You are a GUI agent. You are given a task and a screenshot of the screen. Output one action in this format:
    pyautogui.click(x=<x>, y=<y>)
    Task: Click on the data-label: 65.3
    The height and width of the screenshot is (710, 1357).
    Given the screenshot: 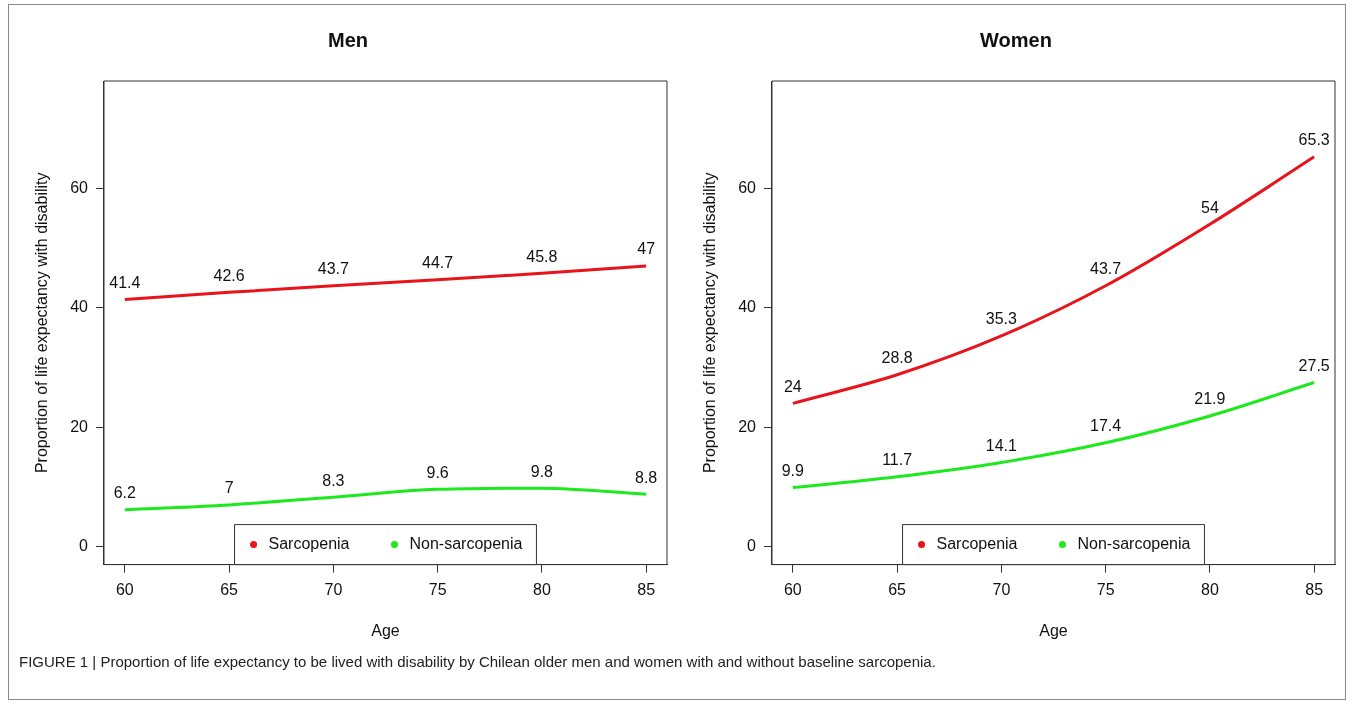 What is the action you would take?
    pyautogui.click(x=1314, y=140)
    